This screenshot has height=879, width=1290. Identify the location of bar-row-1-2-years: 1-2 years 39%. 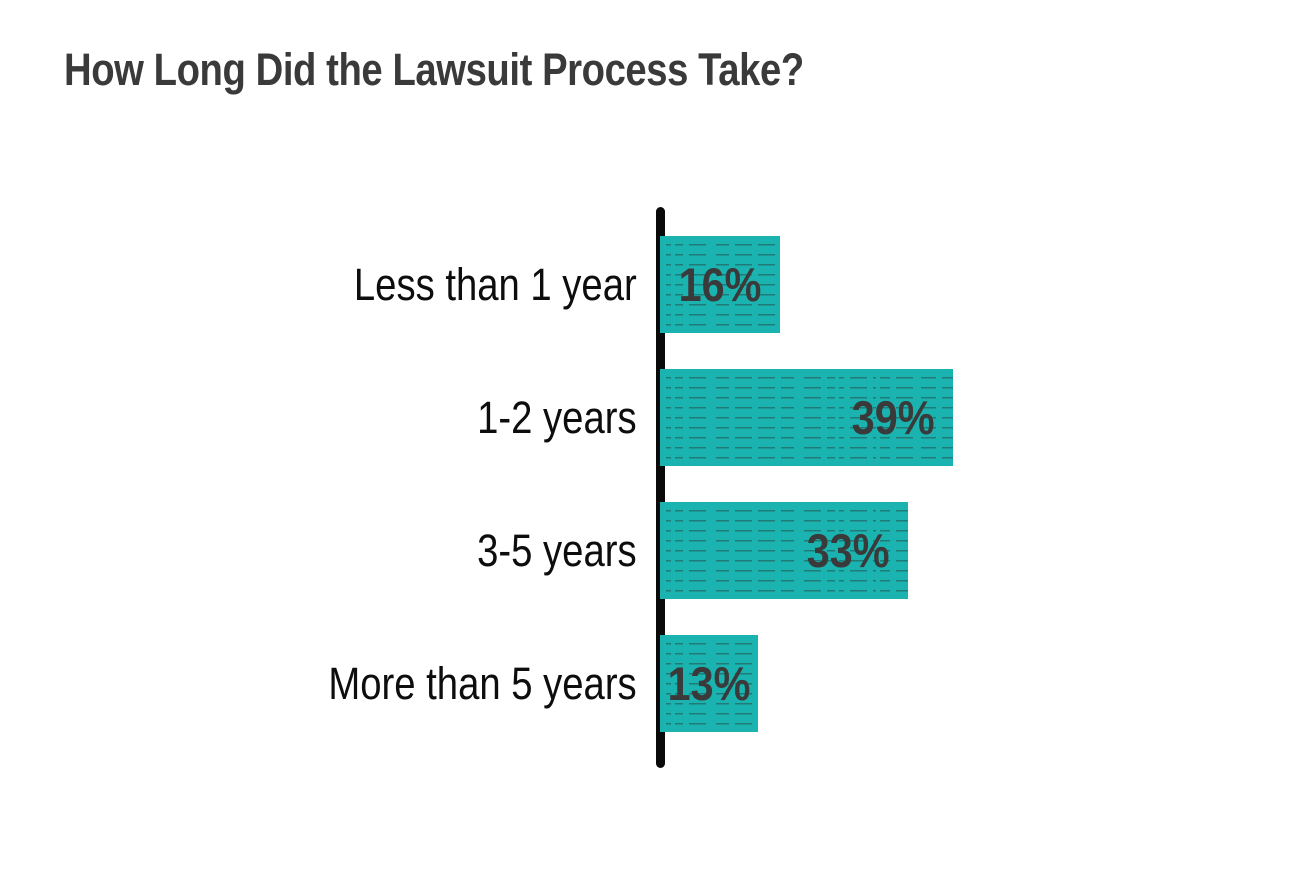
(645, 417).